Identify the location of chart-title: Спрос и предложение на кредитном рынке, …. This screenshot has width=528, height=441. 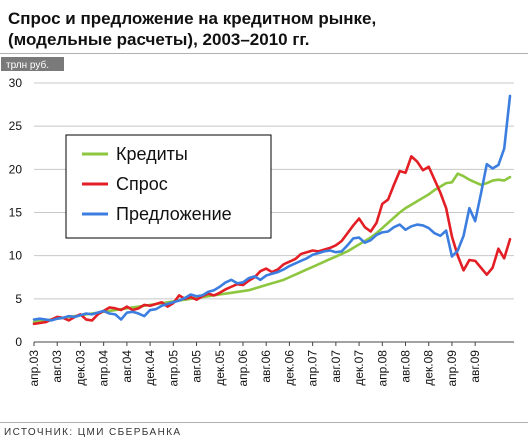
(265, 29).